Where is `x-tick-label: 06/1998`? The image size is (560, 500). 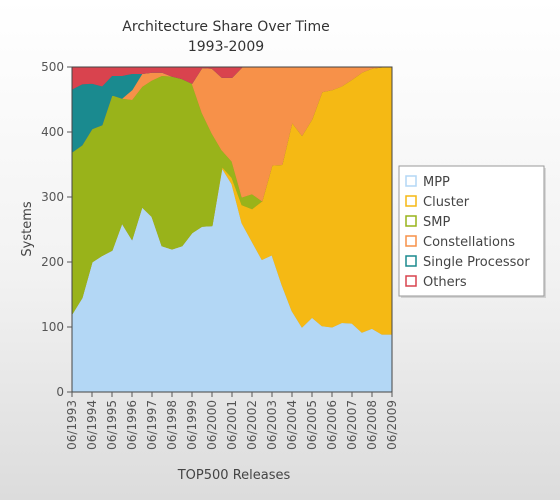
x-tick-label: 06/1998 is located at coordinates (172, 425).